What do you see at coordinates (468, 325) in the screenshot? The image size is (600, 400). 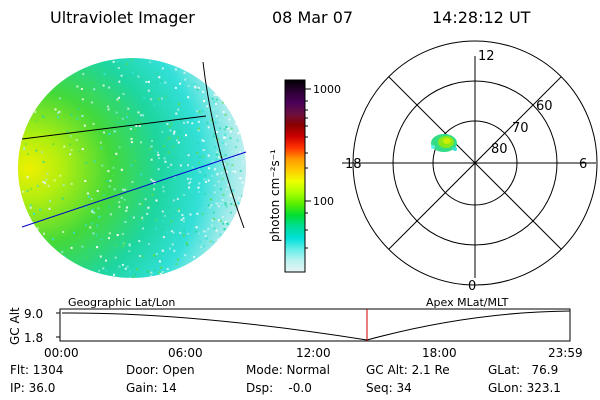 I see `orbit-altitude-curve-b` at bounding box center [468, 325].